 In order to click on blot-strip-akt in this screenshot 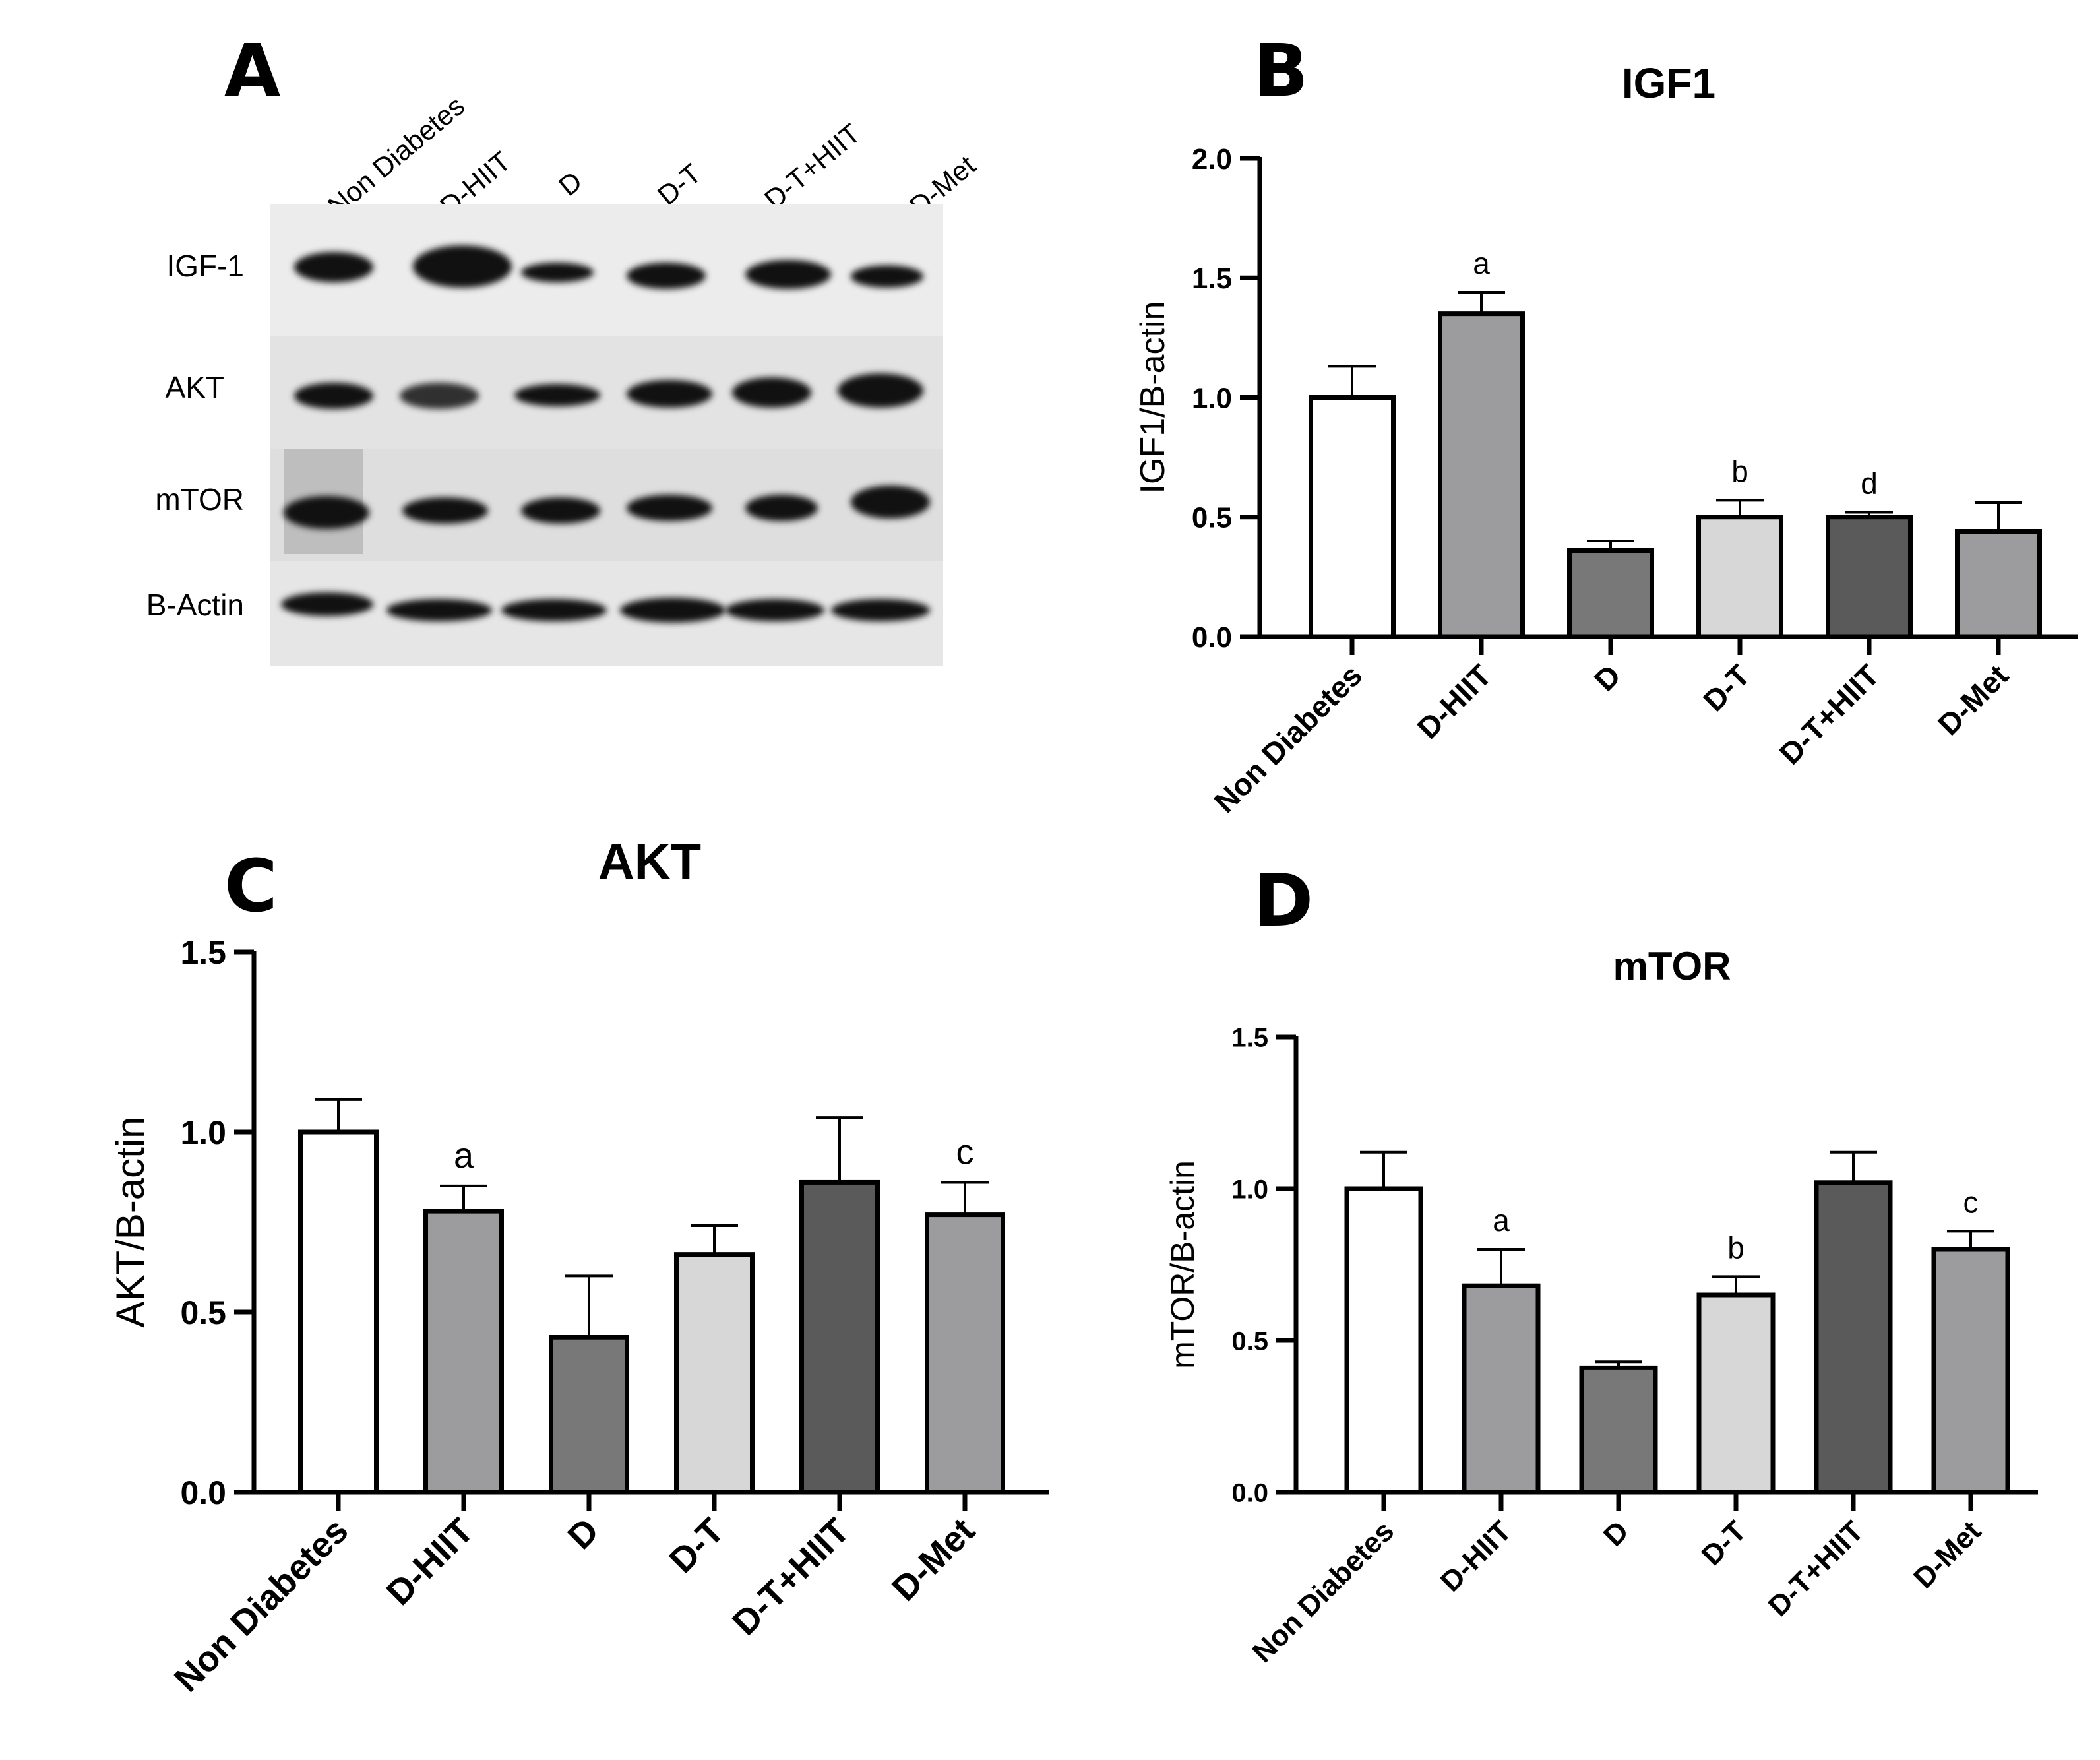, I will do `click(606, 392)`.